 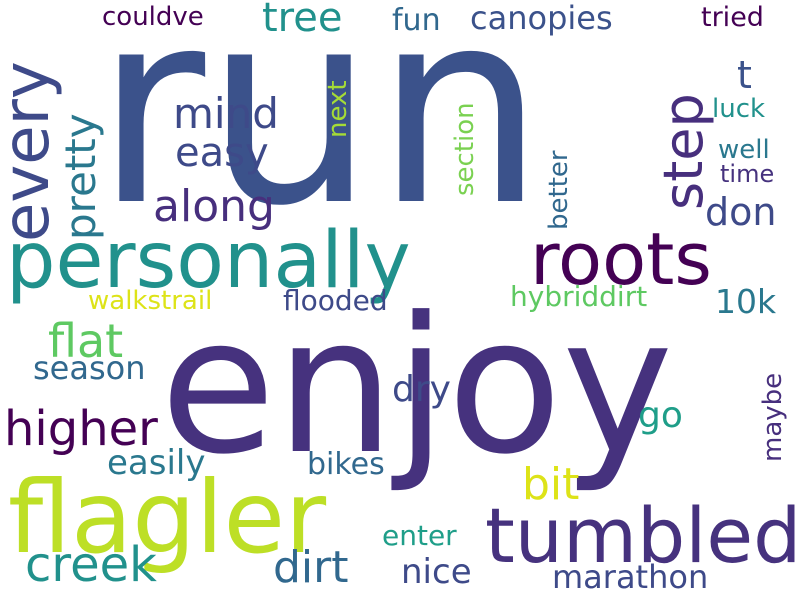 What do you see at coordinates (630, 577) in the screenshot?
I see `word-marathon: marathon` at bounding box center [630, 577].